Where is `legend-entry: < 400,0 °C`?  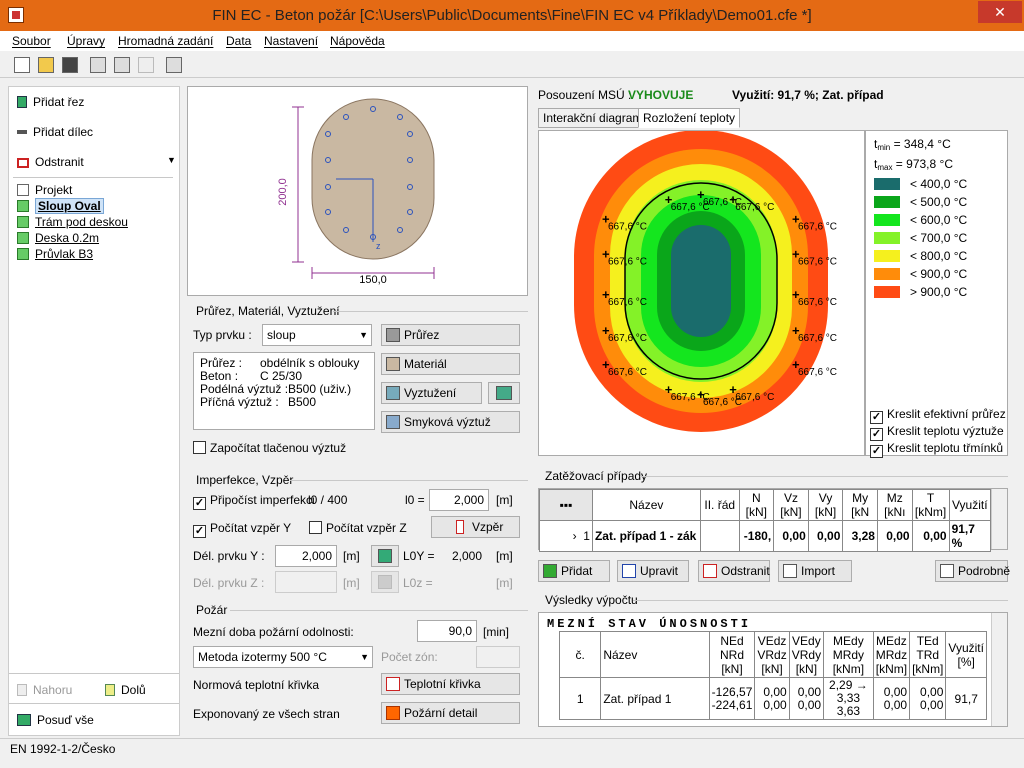
legend-entry: < 400,0 °C is located at coordinates (920, 184).